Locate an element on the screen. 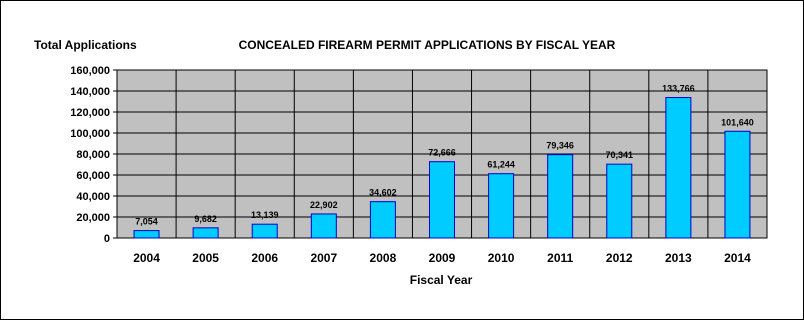 The height and width of the screenshot is (325, 804). bar-value-label: 70,341 is located at coordinates (620, 155).